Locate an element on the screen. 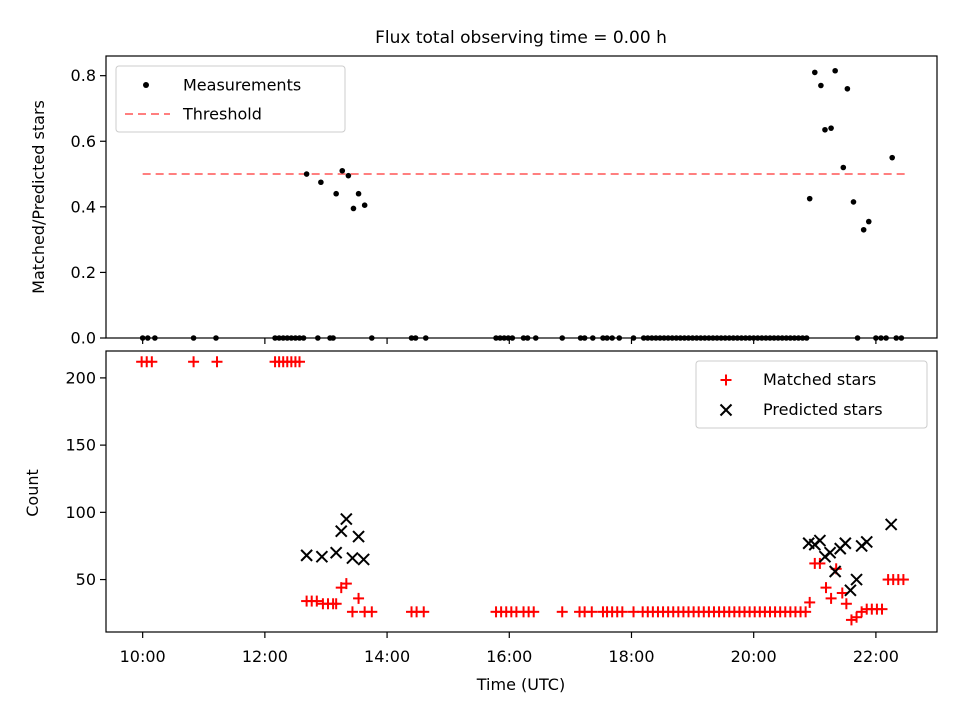  legend-predicted-label: Predicted stars is located at coordinates (823, 409).